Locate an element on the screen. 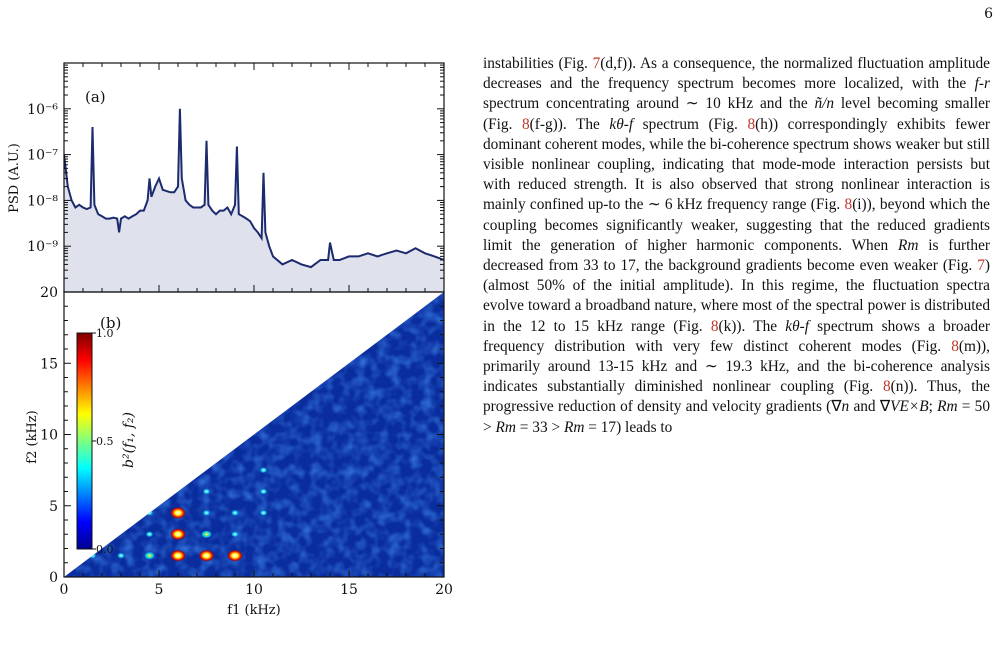  text-run: = 17) leads to is located at coordinates (628, 427).